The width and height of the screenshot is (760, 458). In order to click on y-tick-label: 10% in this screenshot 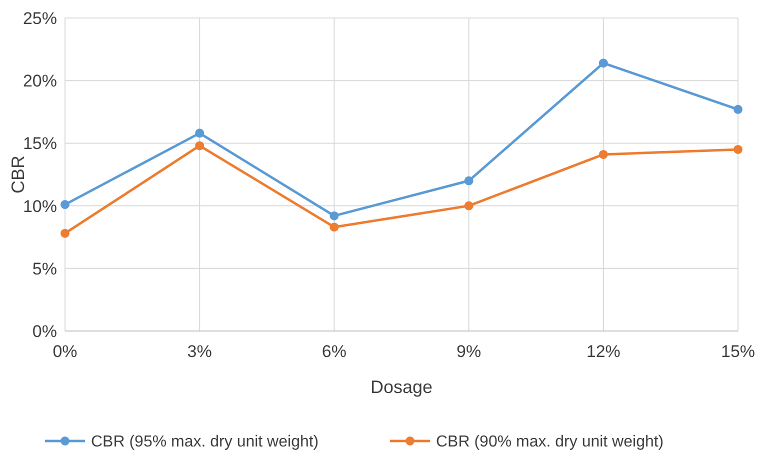, I will do `click(39, 206)`.